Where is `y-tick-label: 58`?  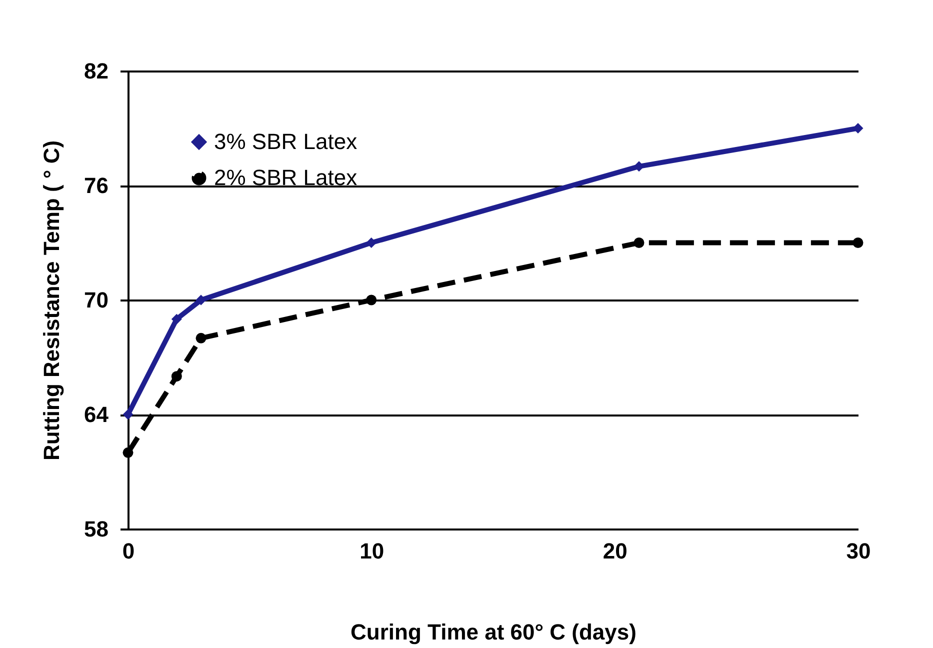 y-tick-label: 58 is located at coordinates (96, 529).